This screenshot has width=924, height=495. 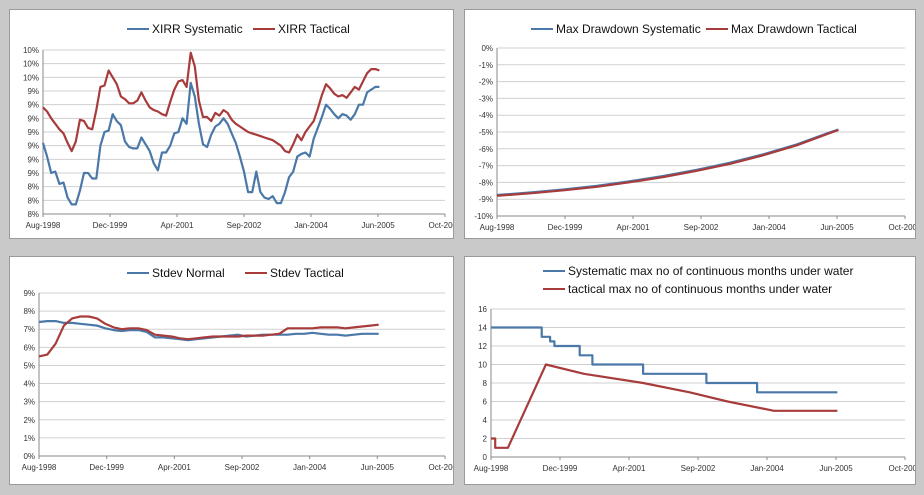 What do you see at coordinates (485, 402) in the screenshot?
I see `y-tick-label: 6` at bounding box center [485, 402].